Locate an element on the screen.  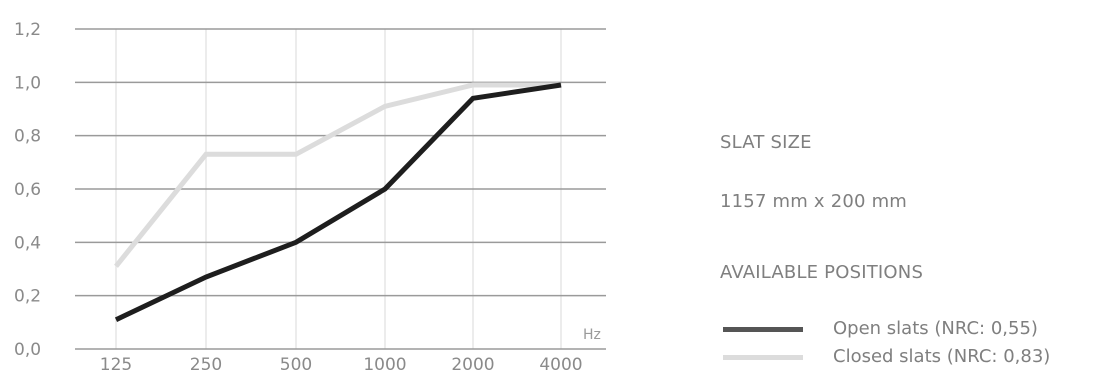
y-tick-label: 0,0 is located at coordinates (27, 350).